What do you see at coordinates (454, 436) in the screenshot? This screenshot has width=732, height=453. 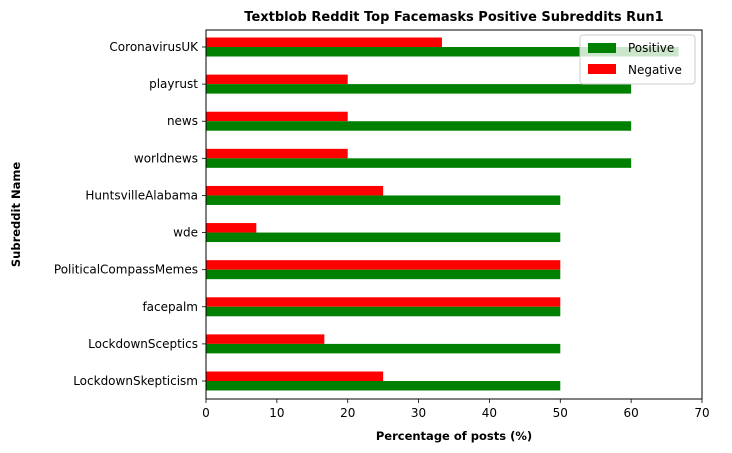 I see `x-axis-label: Percentage of posts (%)` at bounding box center [454, 436].